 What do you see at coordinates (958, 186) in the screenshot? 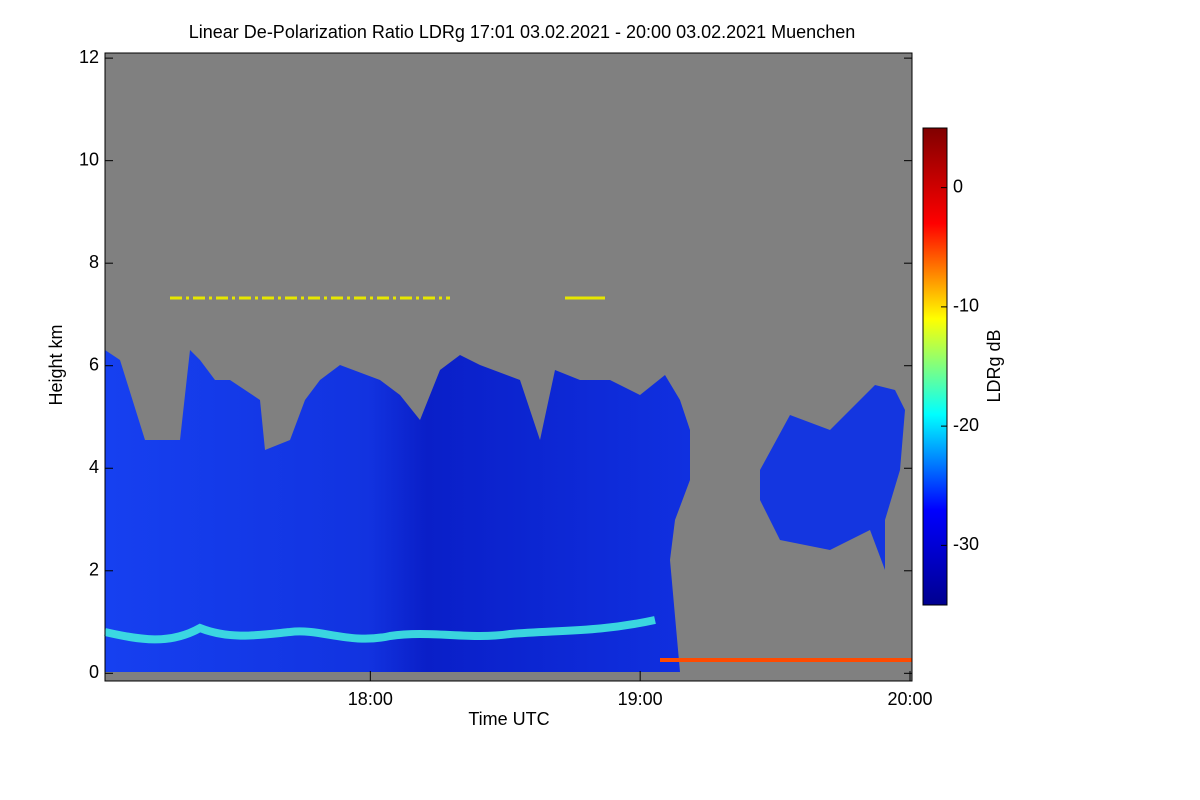
I see `colorbar-tick-label: 0` at bounding box center [958, 186].